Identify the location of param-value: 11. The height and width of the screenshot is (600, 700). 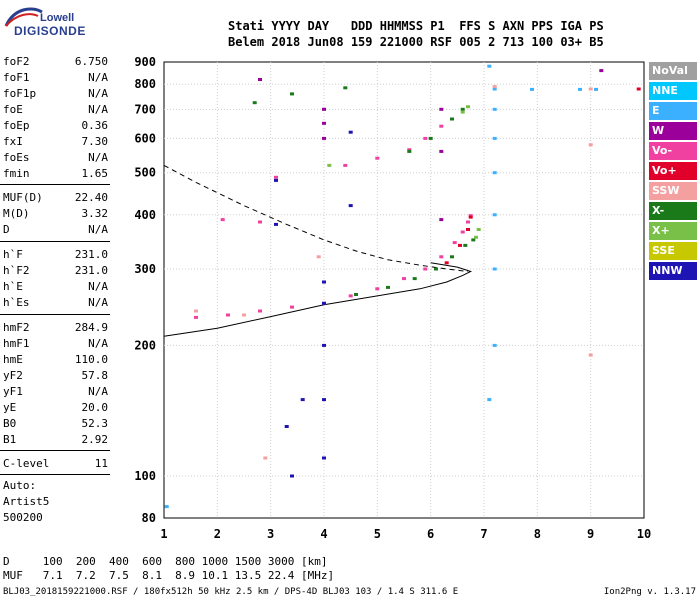
(101, 463).